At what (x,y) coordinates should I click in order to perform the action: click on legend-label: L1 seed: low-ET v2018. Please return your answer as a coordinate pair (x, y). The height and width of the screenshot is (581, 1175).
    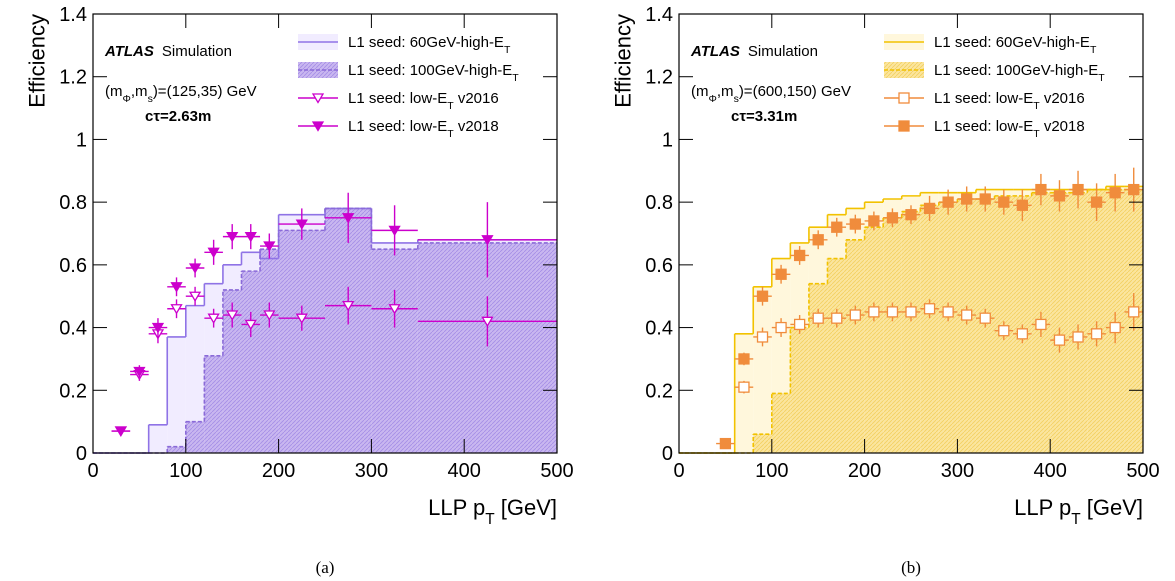
    Looking at the image, I should click on (1009, 129).